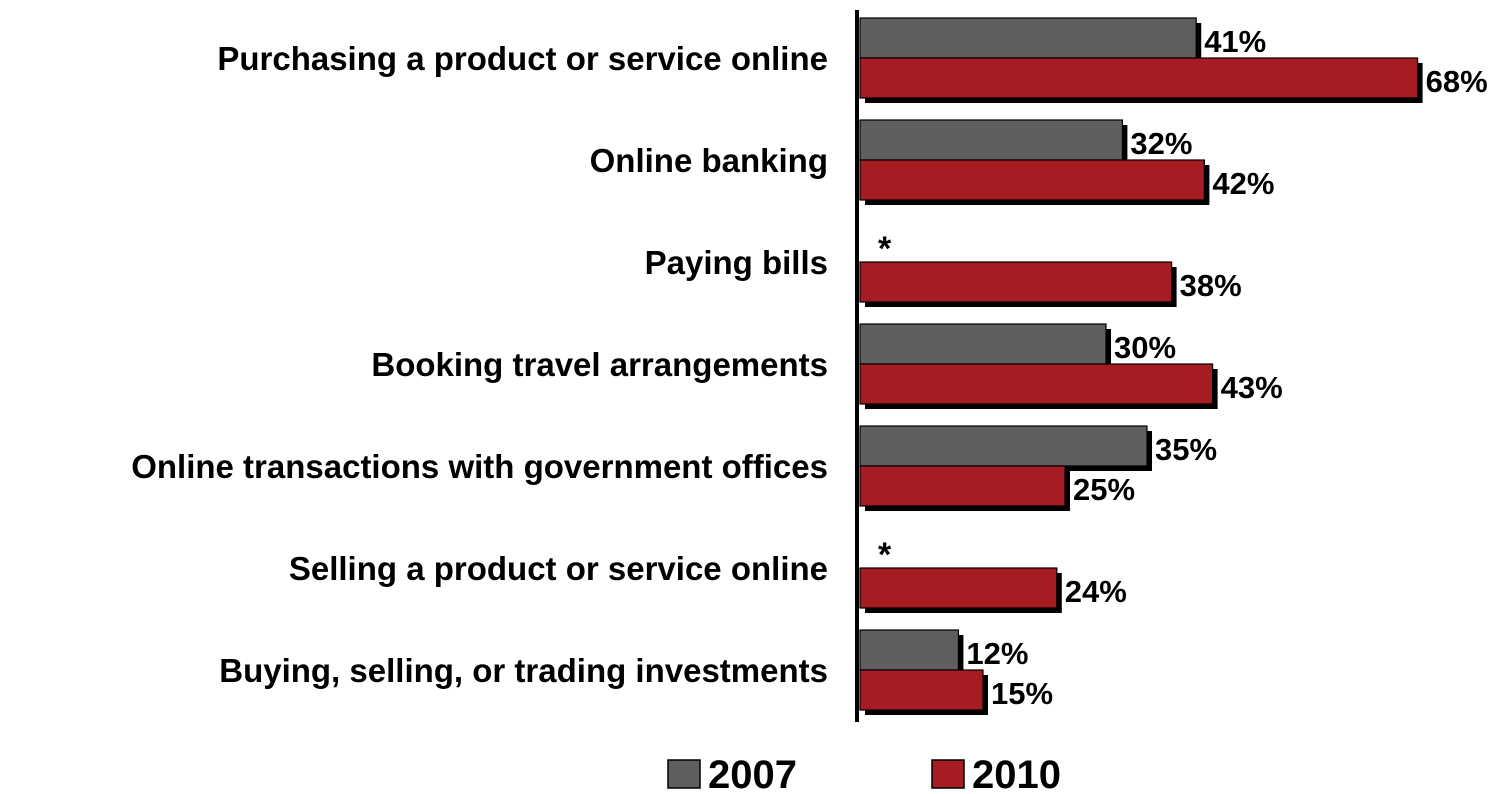 Image resolution: width=1504 pixels, height=794 pixels. I want to click on category-label: Buying, selling, or trading investments, so click(523, 670).